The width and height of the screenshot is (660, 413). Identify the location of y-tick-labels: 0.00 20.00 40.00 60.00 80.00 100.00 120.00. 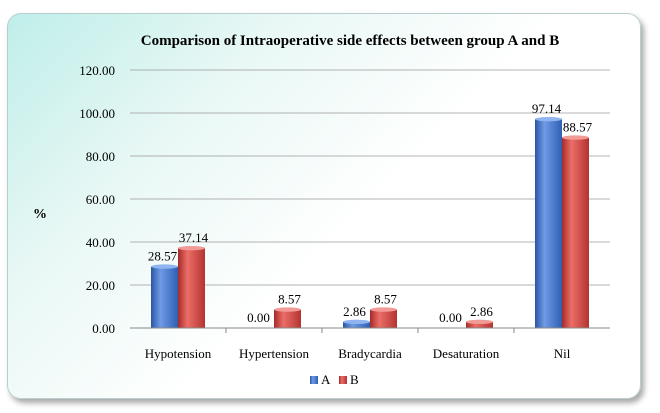
(97, 199).